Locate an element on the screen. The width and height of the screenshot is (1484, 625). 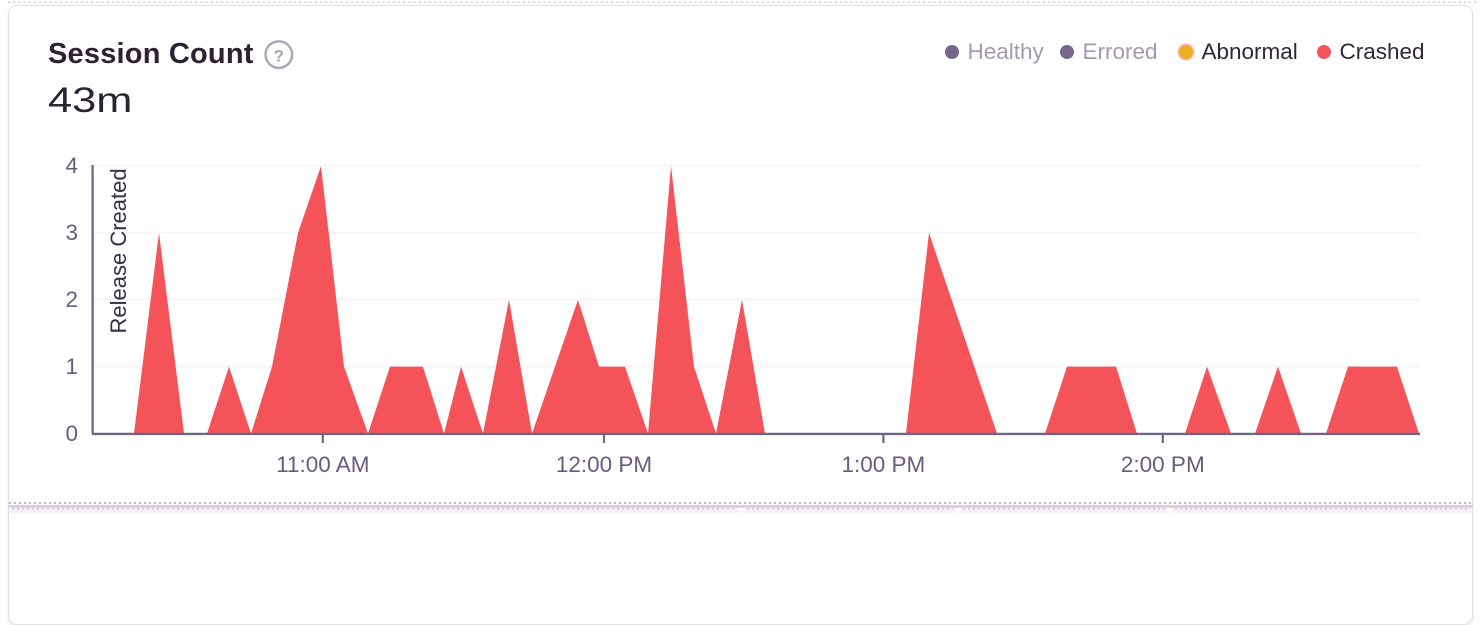
svg-text: 1:00 PM is located at coordinates (884, 464).